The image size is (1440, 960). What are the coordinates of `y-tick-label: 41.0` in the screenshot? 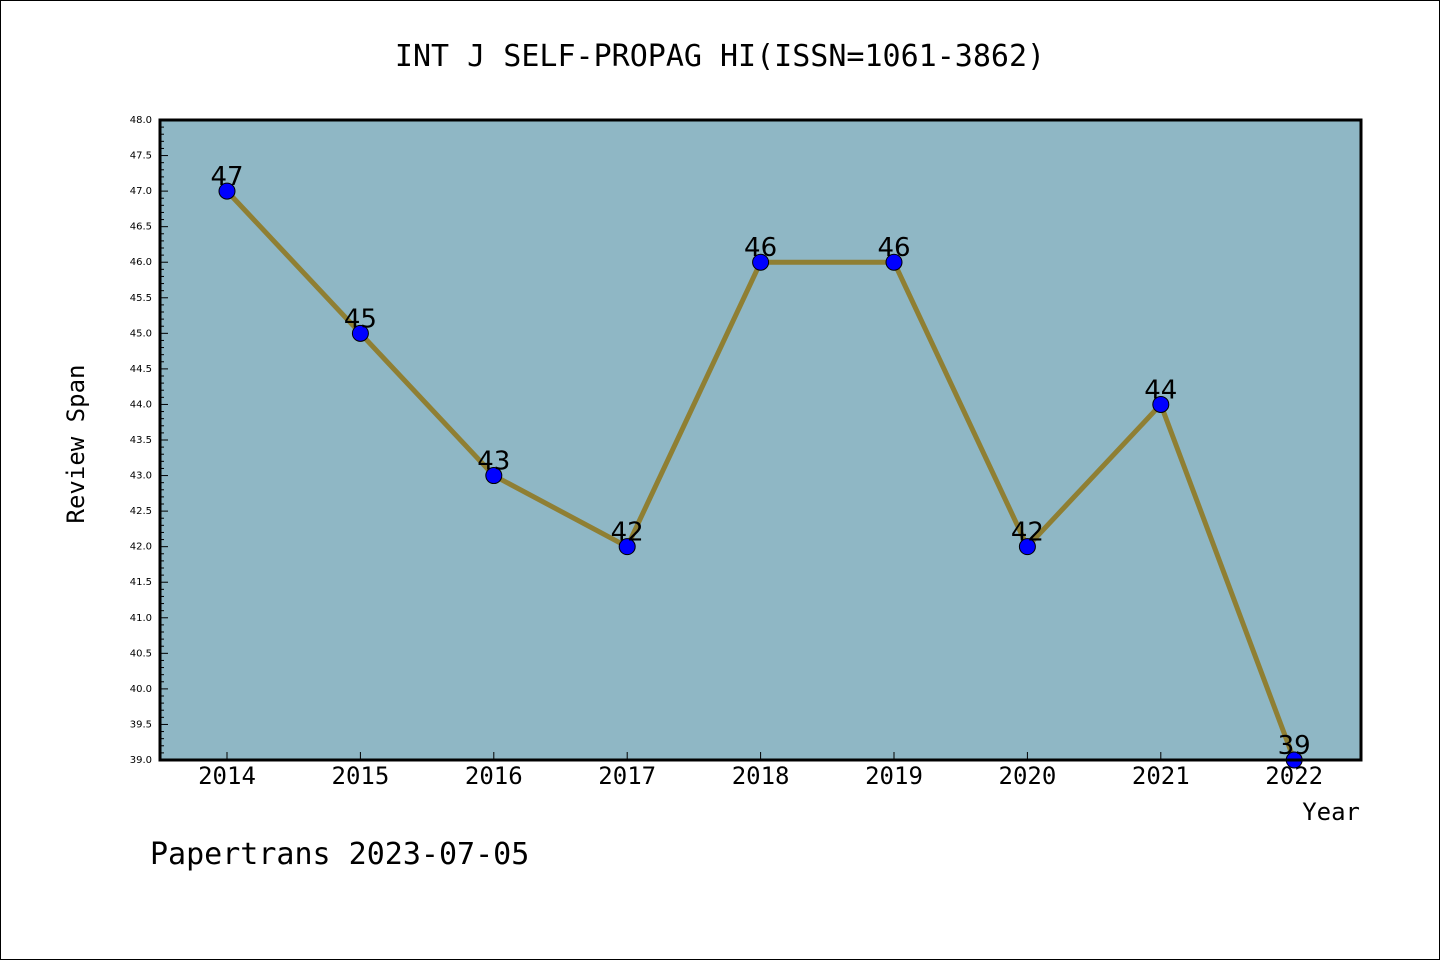 It's located at (141, 618).